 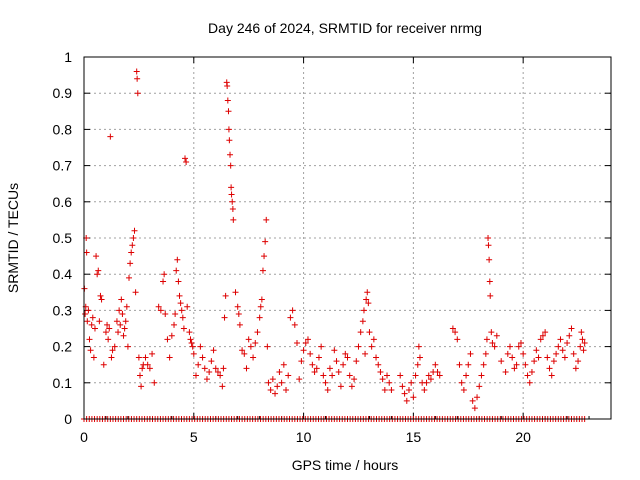 What do you see at coordinates (194, 437) in the screenshot?
I see `x-tick-label: 5` at bounding box center [194, 437].